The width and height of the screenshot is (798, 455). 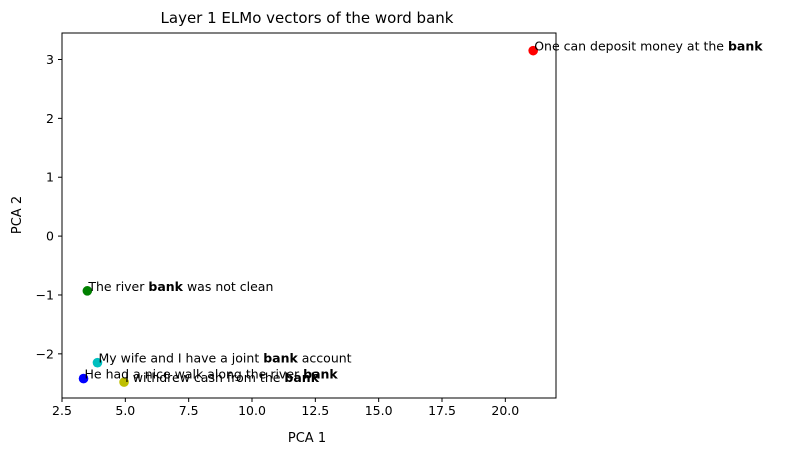 What do you see at coordinates (49, 206) in the screenshot?
I see `y-axis: −2 −1 0 1 2 3` at bounding box center [49, 206].